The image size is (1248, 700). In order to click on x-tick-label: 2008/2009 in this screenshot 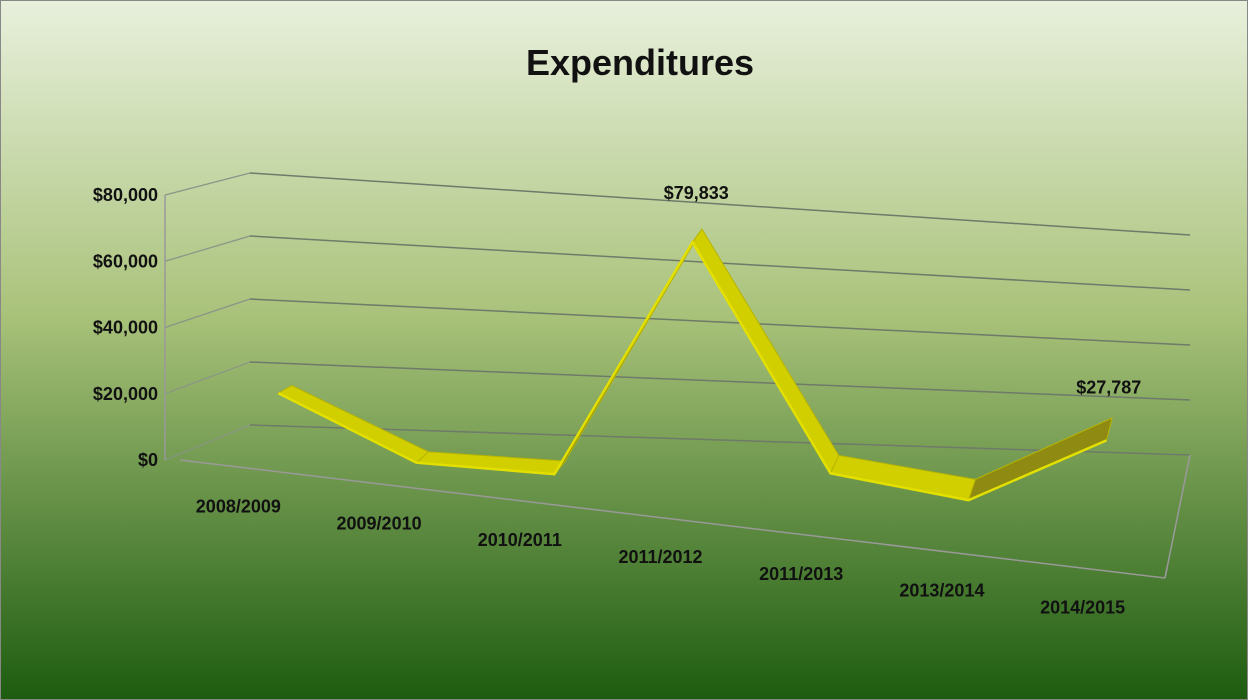, I will do `click(238, 506)`.